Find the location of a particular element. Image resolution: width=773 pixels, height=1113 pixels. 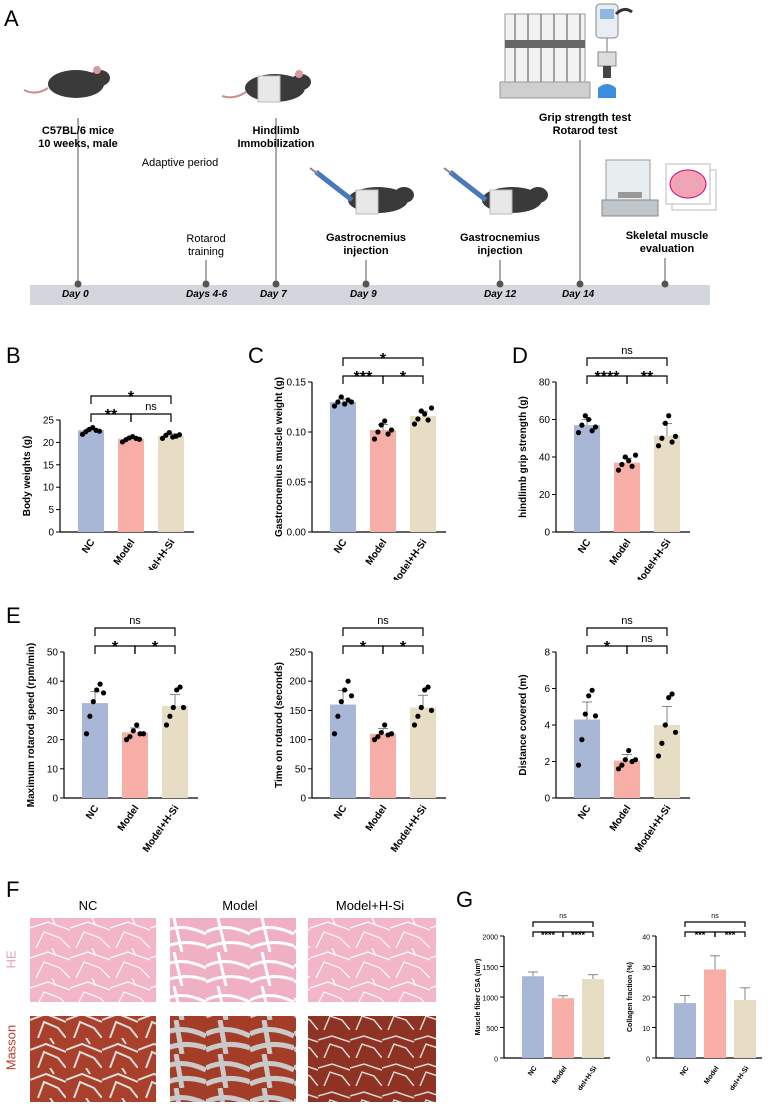

category-label: Model is located at coordinates (711, 1075).